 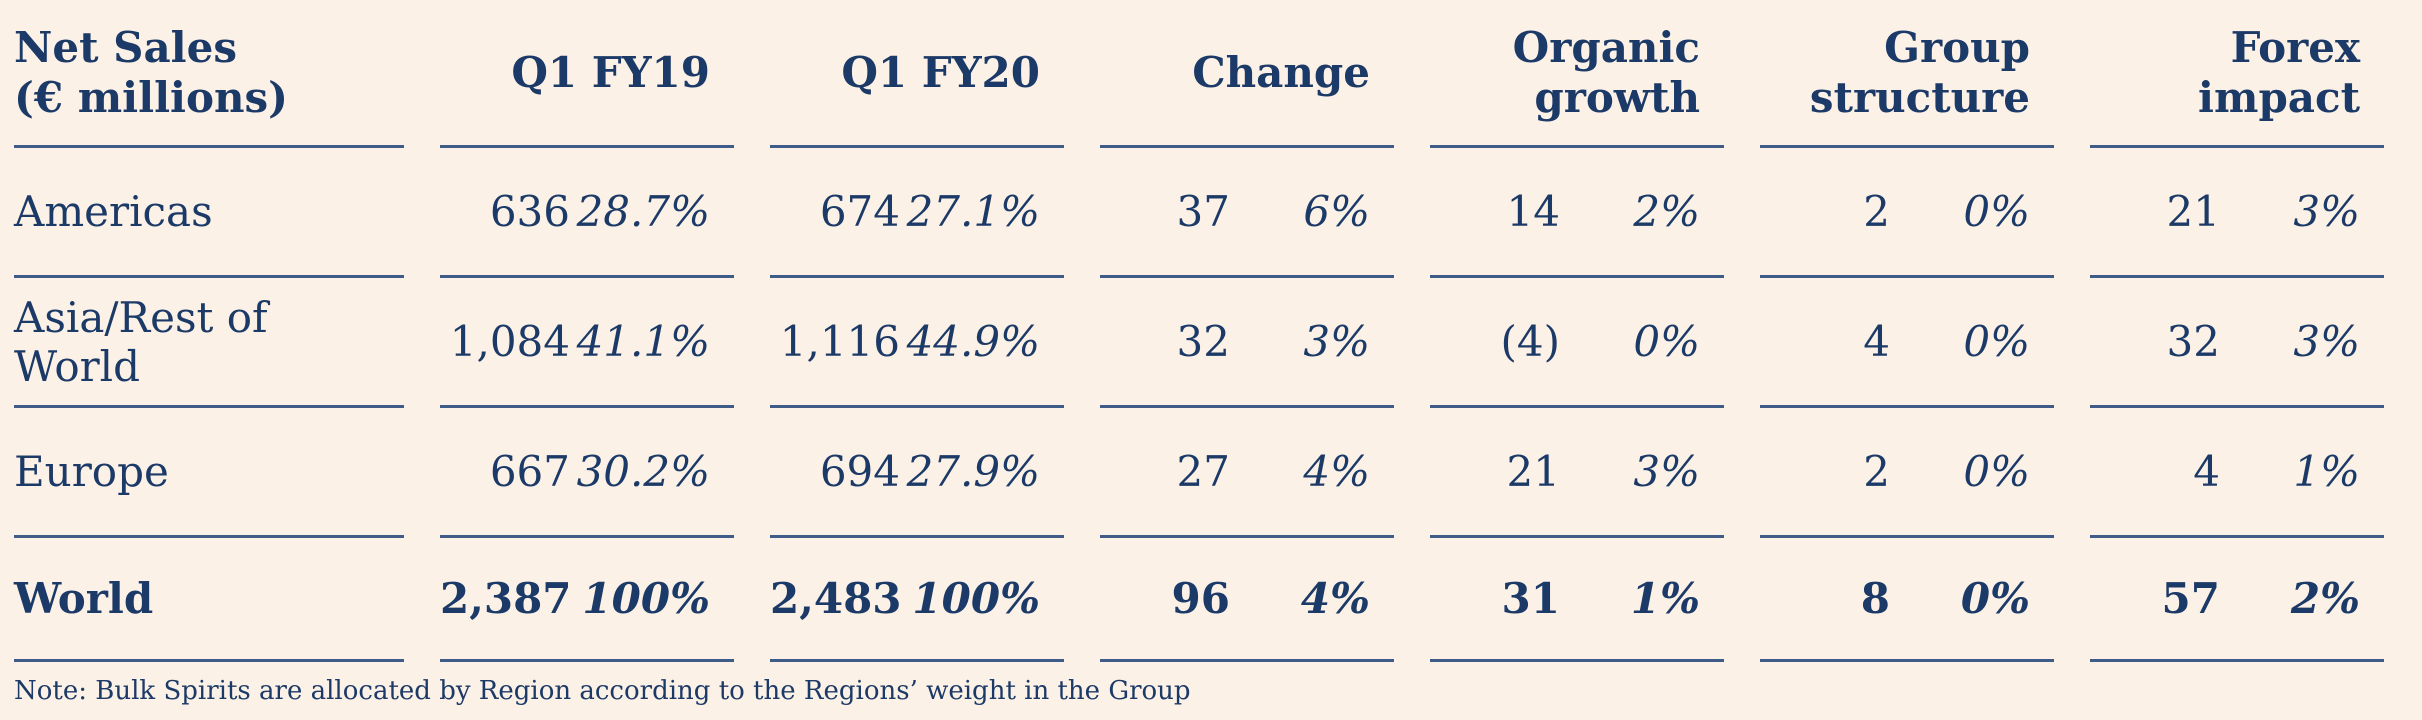 What do you see at coordinates (1247, 473) in the screenshot?
I see `value-group: 27 4%` at bounding box center [1247, 473].